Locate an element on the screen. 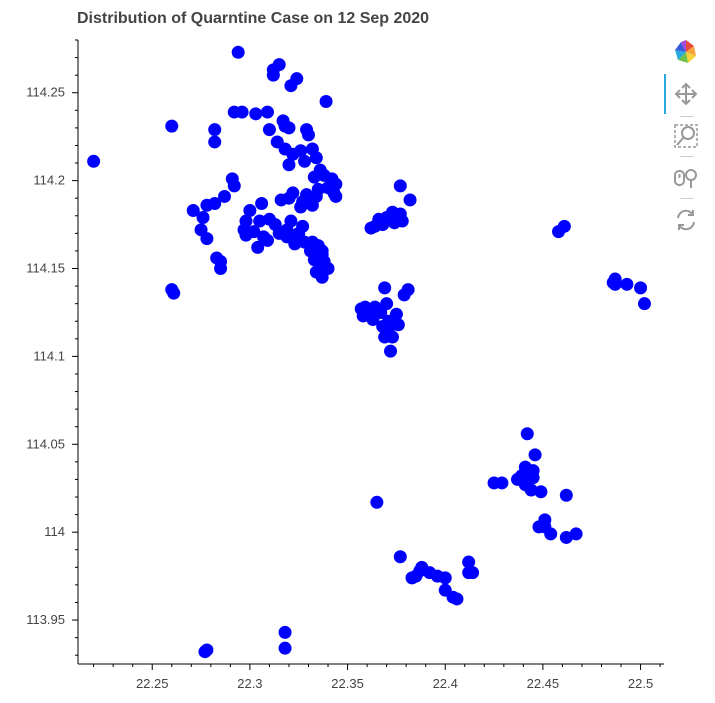 Image resolution: width=715 pixels, height=703 pixels. pan-tool-icon is located at coordinates (686, 94).